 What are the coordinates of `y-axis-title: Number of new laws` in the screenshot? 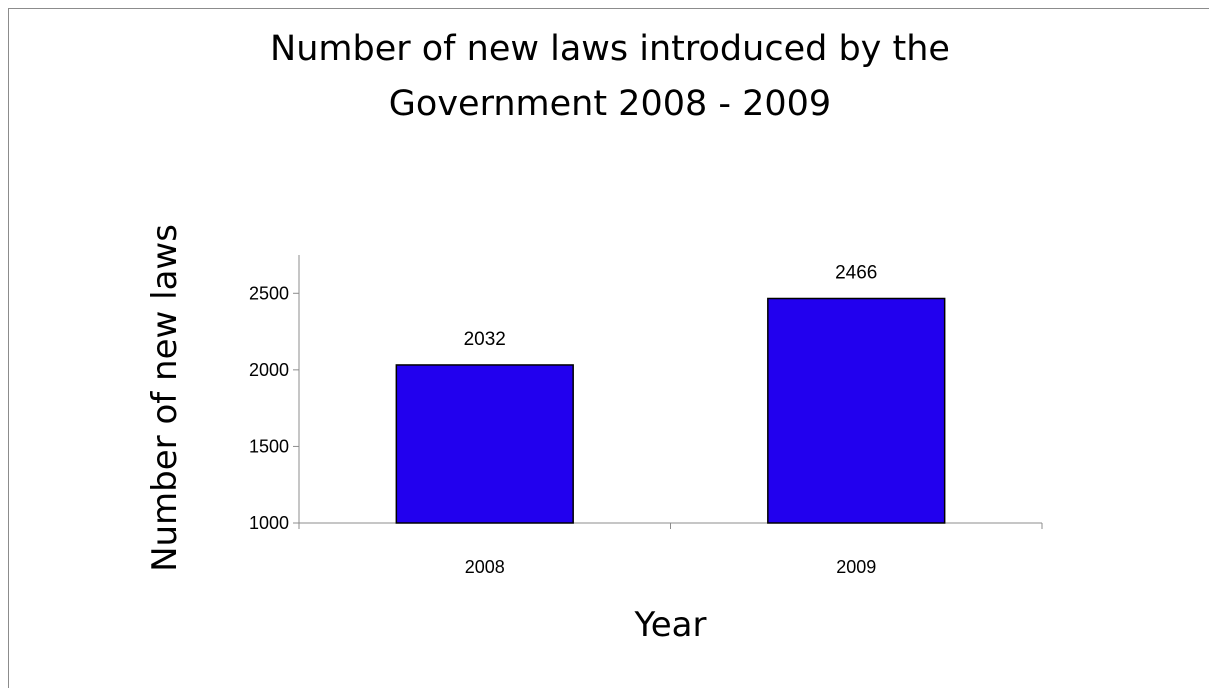 It's located at (165, 398).